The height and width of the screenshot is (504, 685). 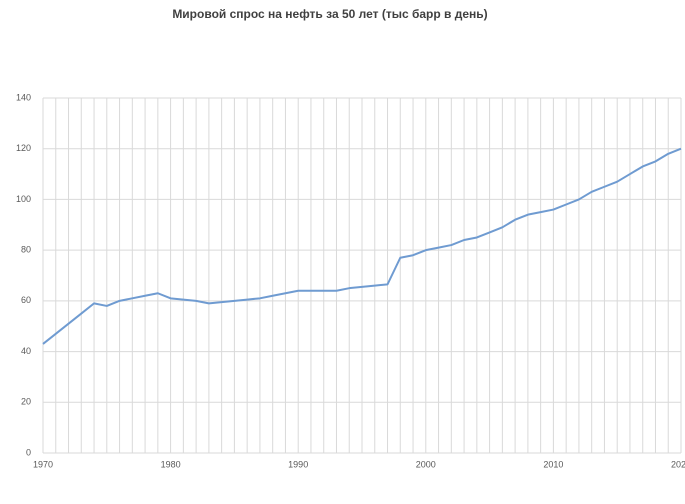 What do you see at coordinates (23, 148) in the screenshot?
I see `y-tick-label: 120` at bounding box center [23, 148].